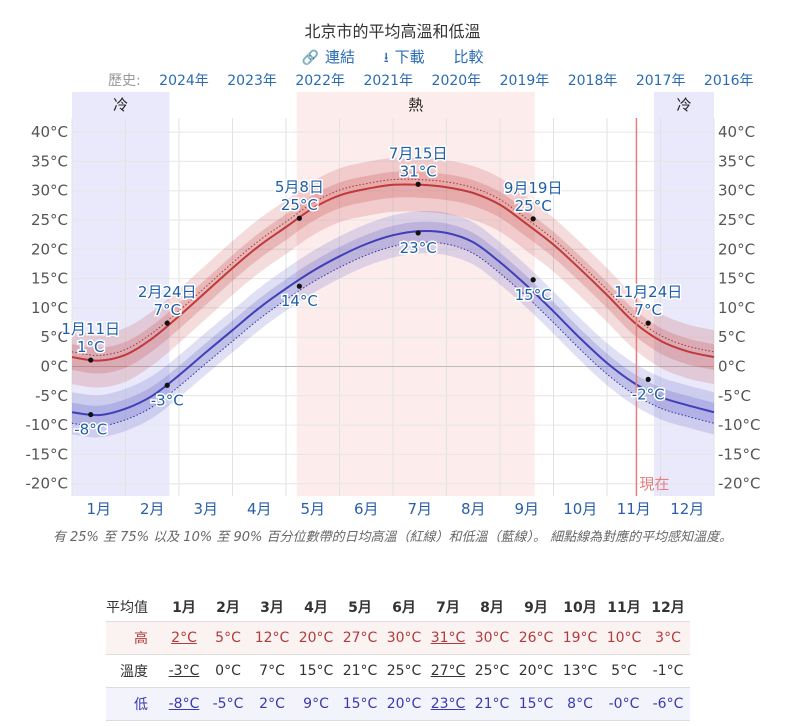  I want to click on x-tick-label: 2月, so click(152, 509).